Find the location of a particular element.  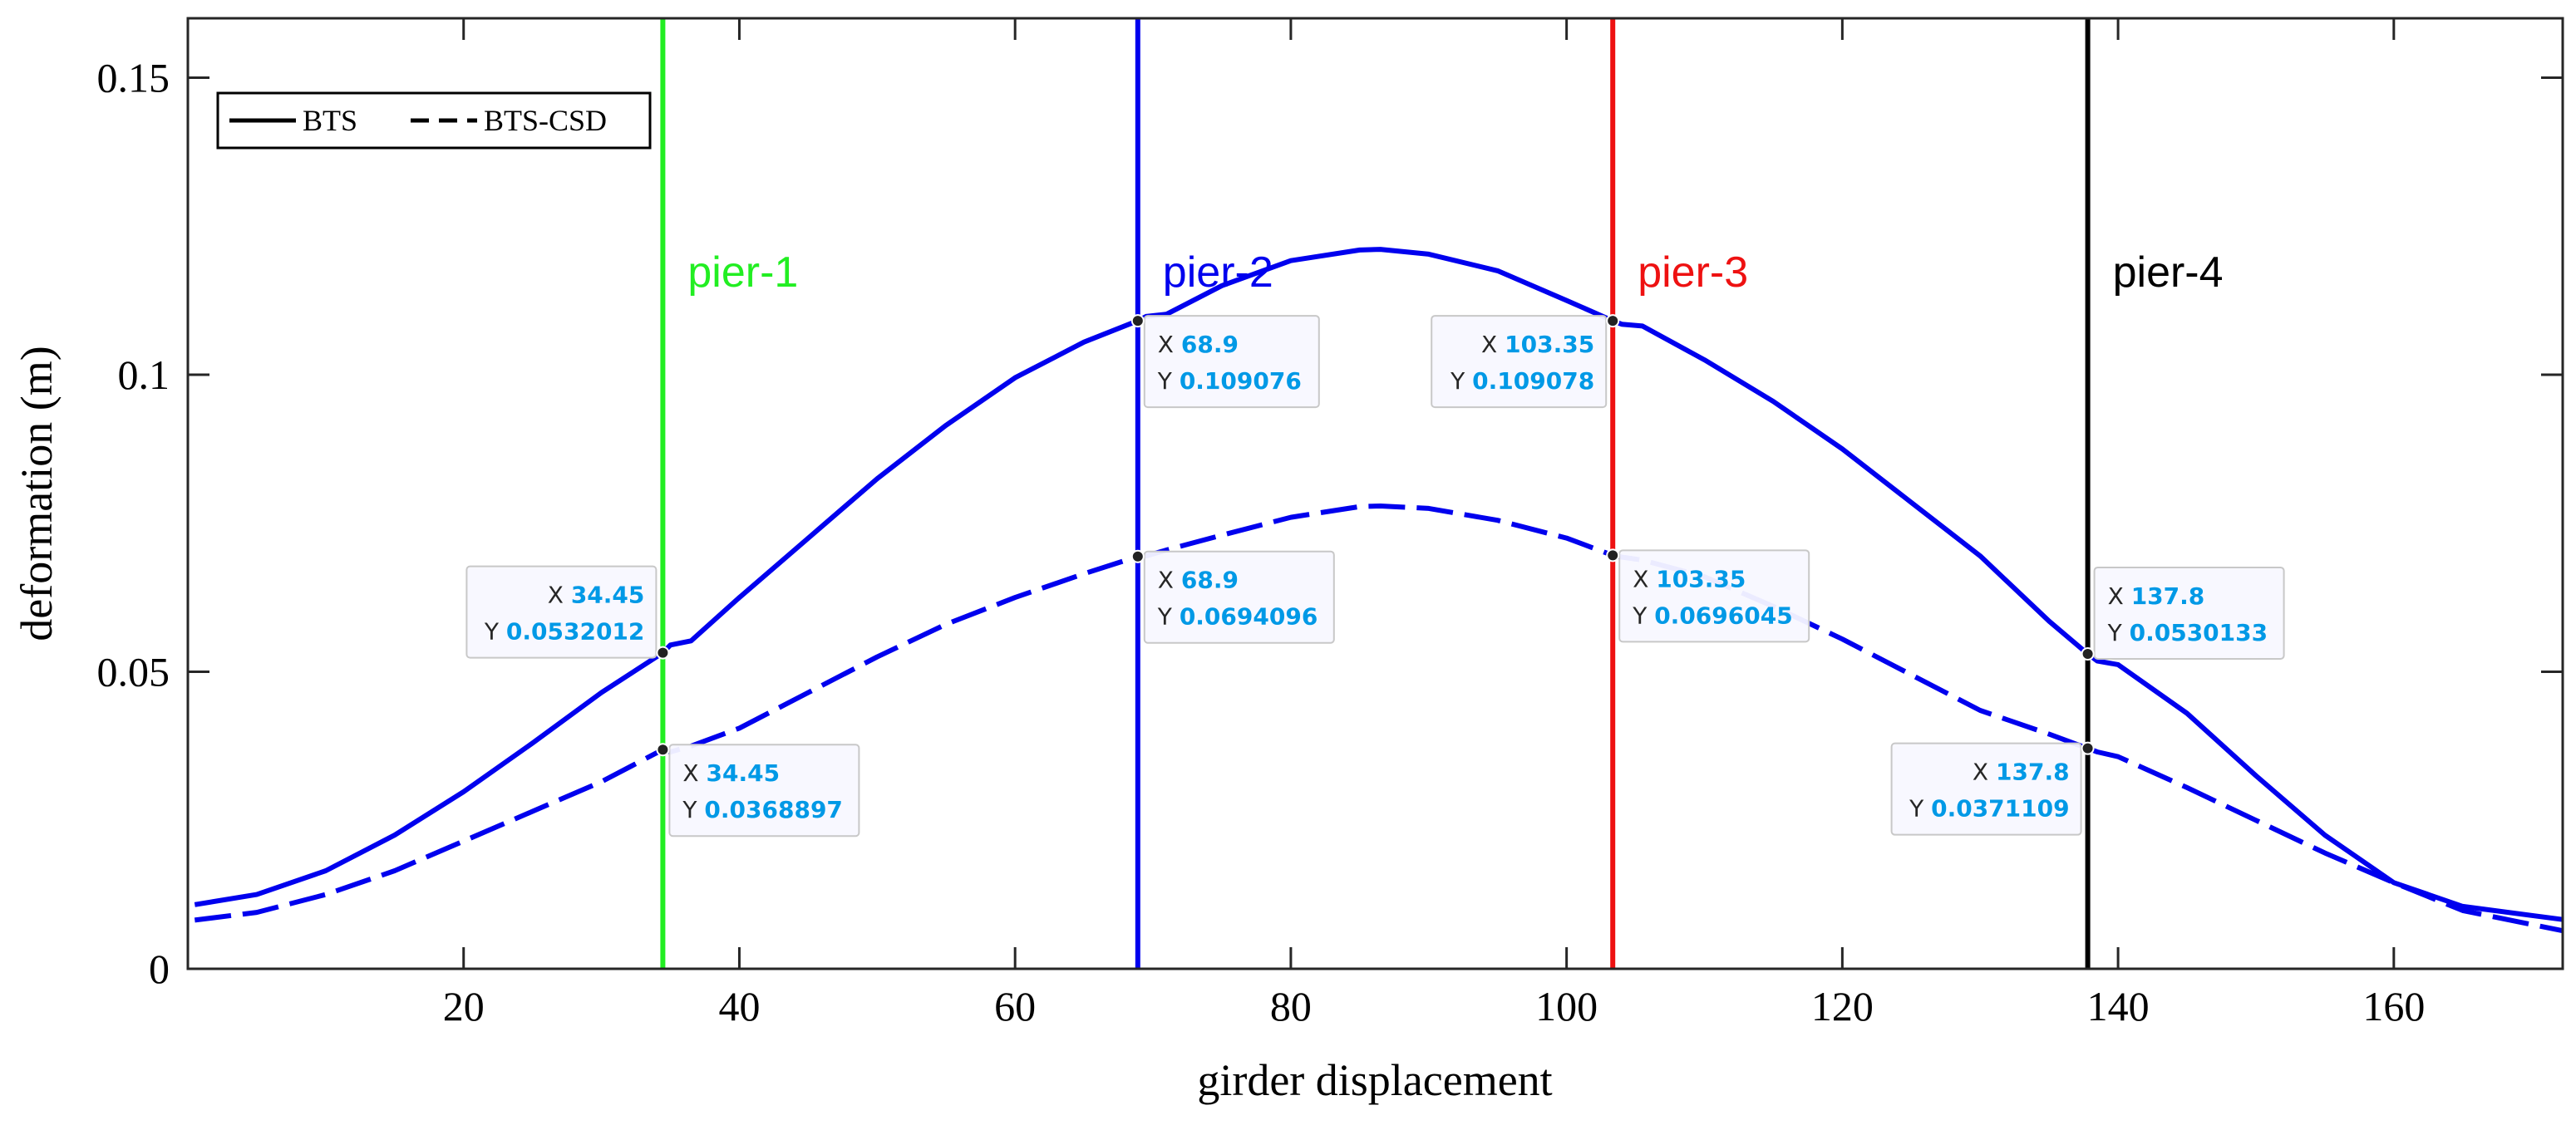

datatip: X 137.8 Y 0.0530133 is located at coordinates (2183, 613).